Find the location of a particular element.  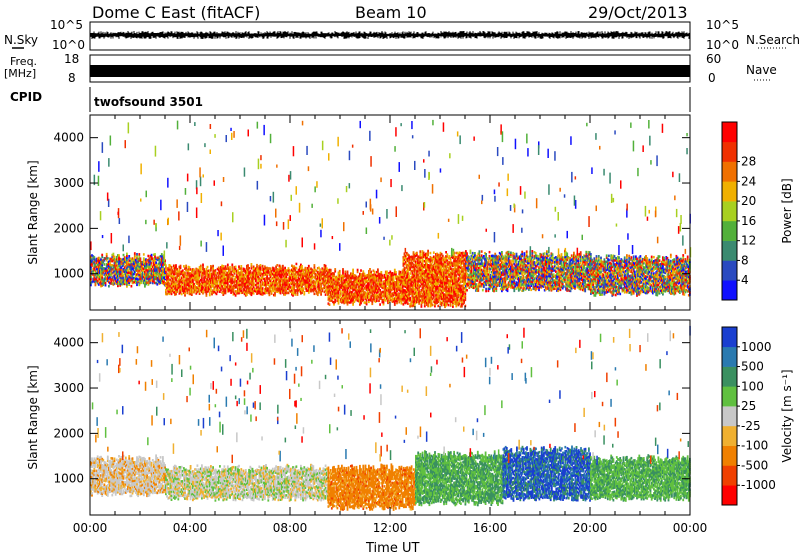

cpid-panel: CPID twofsound 3501 is located at coordinates (350, 99).